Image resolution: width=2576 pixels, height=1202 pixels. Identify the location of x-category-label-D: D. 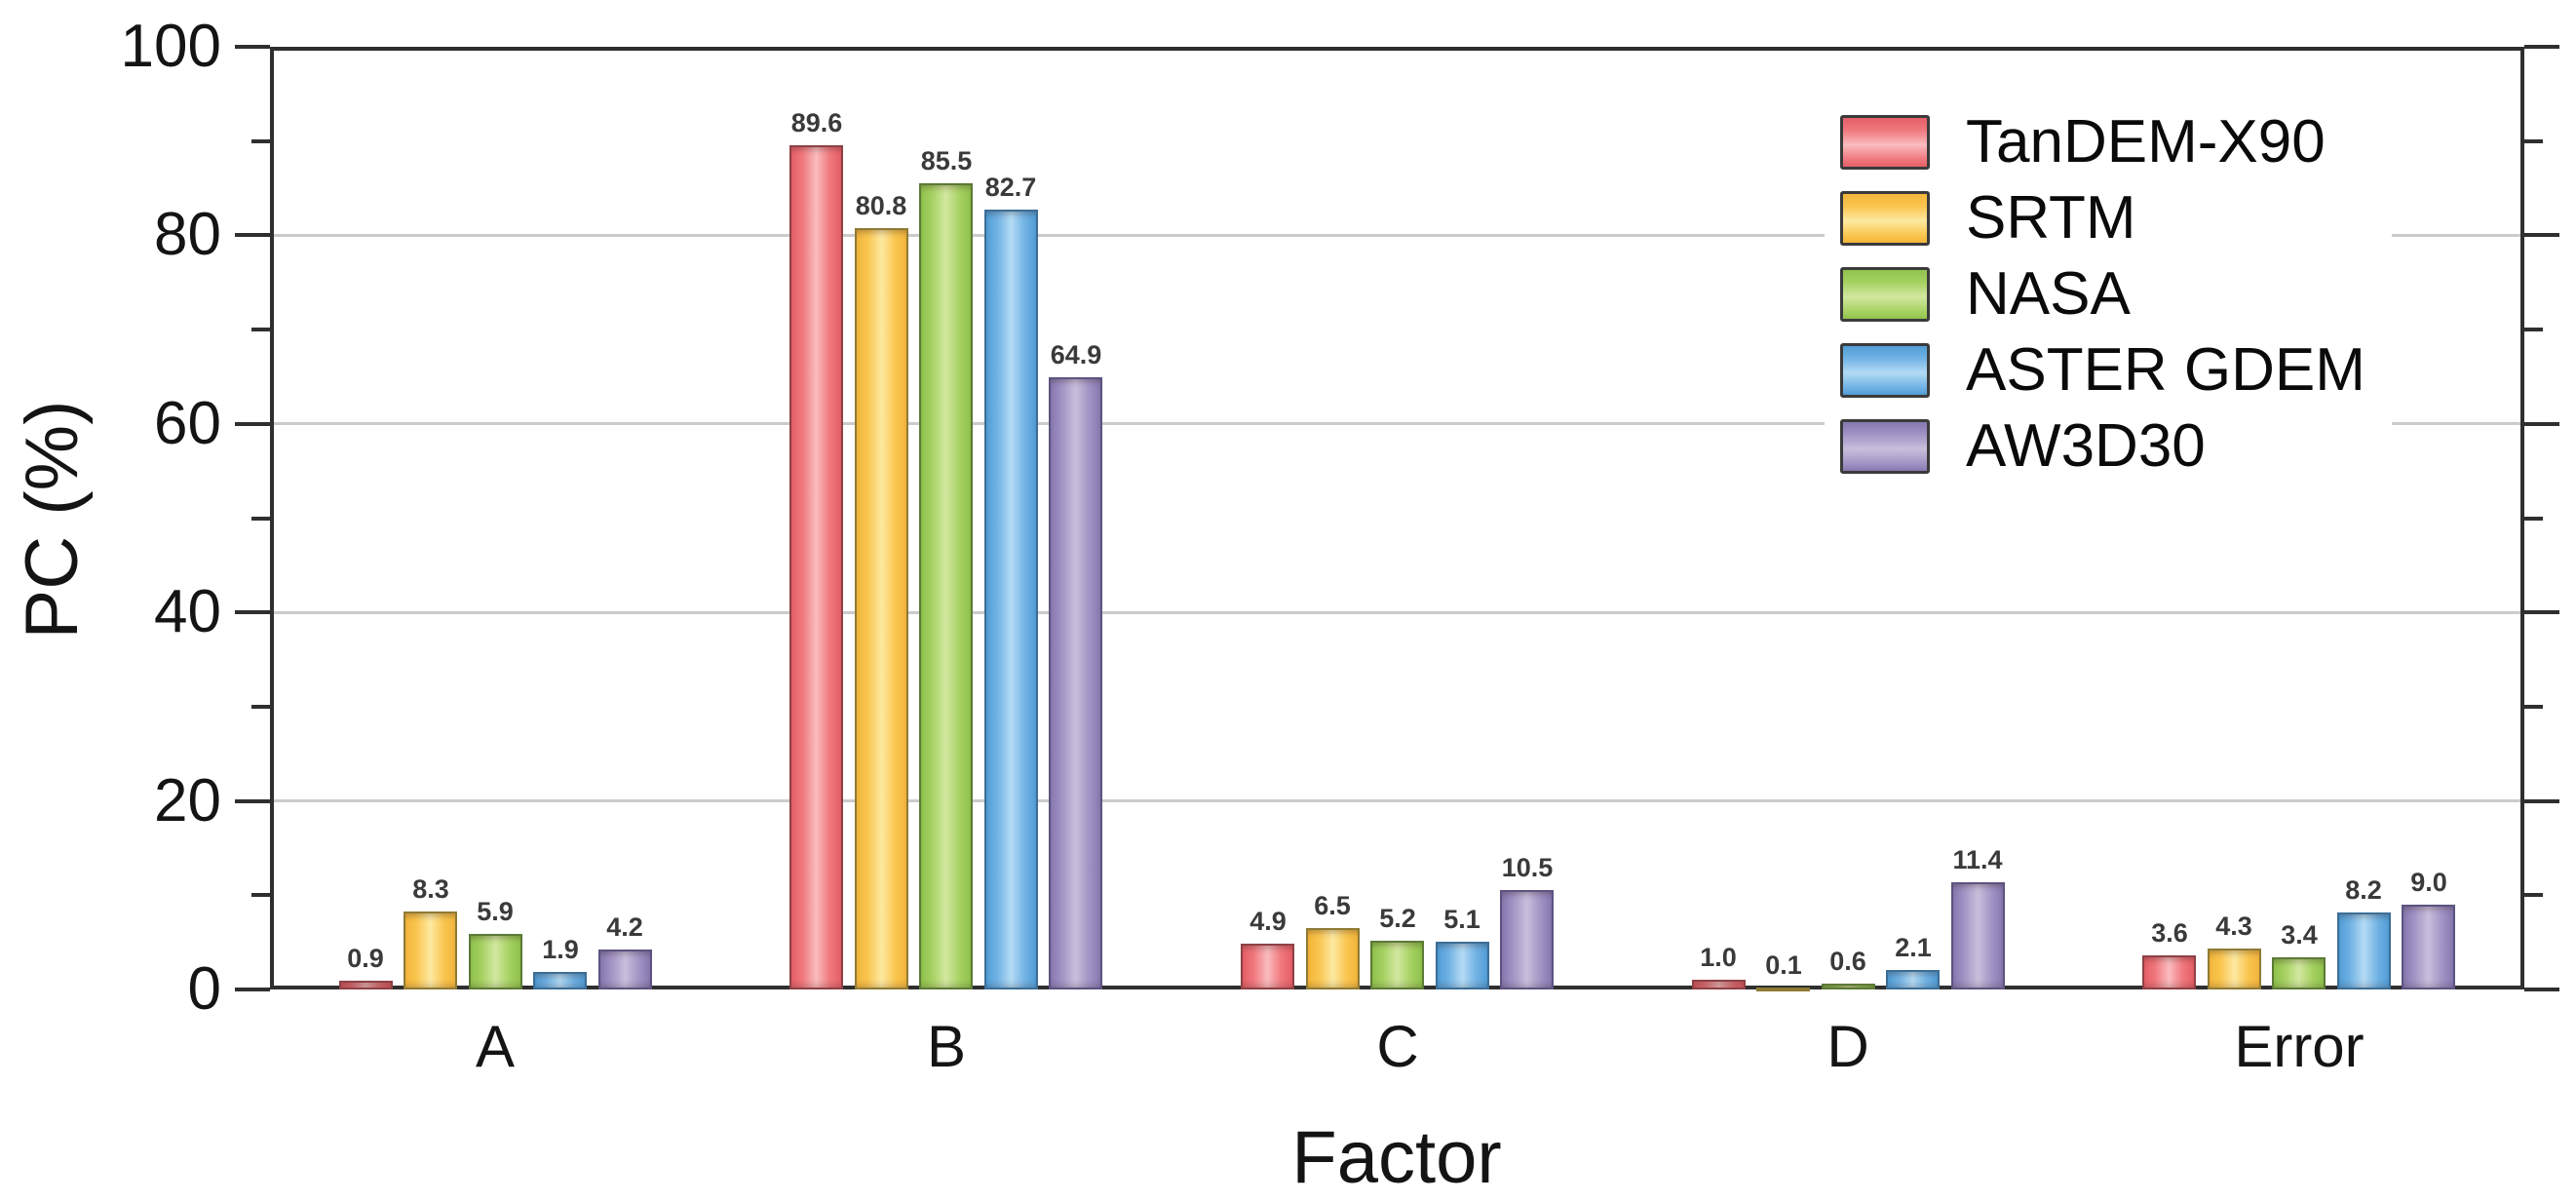
(1847, 1046).